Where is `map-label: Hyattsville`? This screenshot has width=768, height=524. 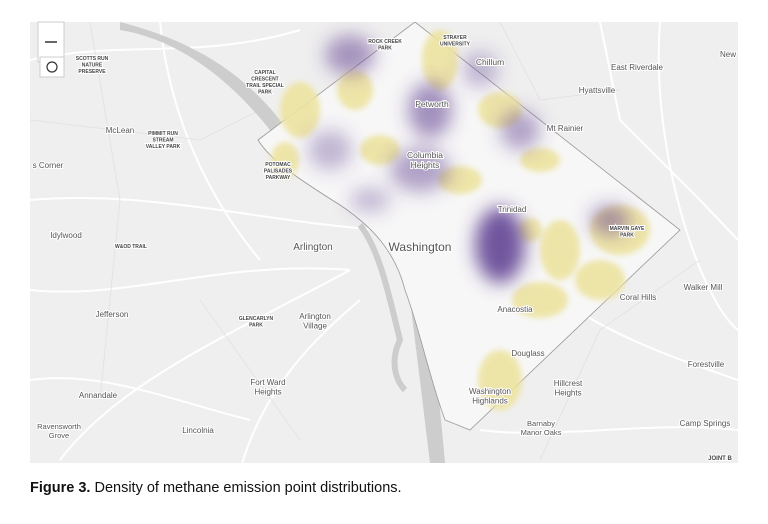 map-label: Hyattsville is located at coordinates (597, 90).